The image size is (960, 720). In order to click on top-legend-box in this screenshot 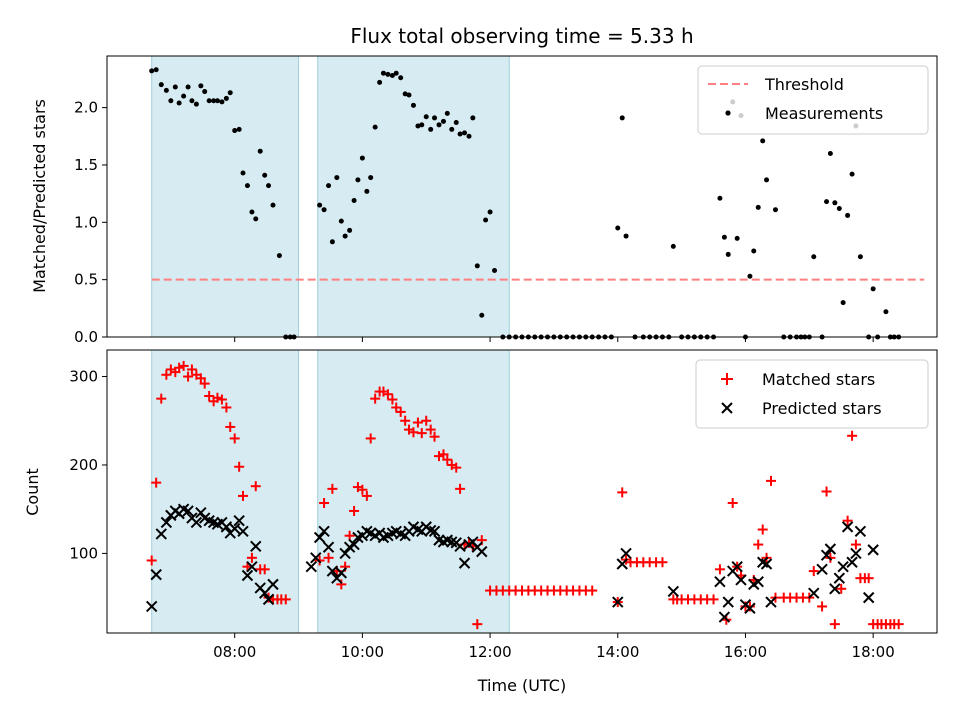, I will do `click(813, 100)`.